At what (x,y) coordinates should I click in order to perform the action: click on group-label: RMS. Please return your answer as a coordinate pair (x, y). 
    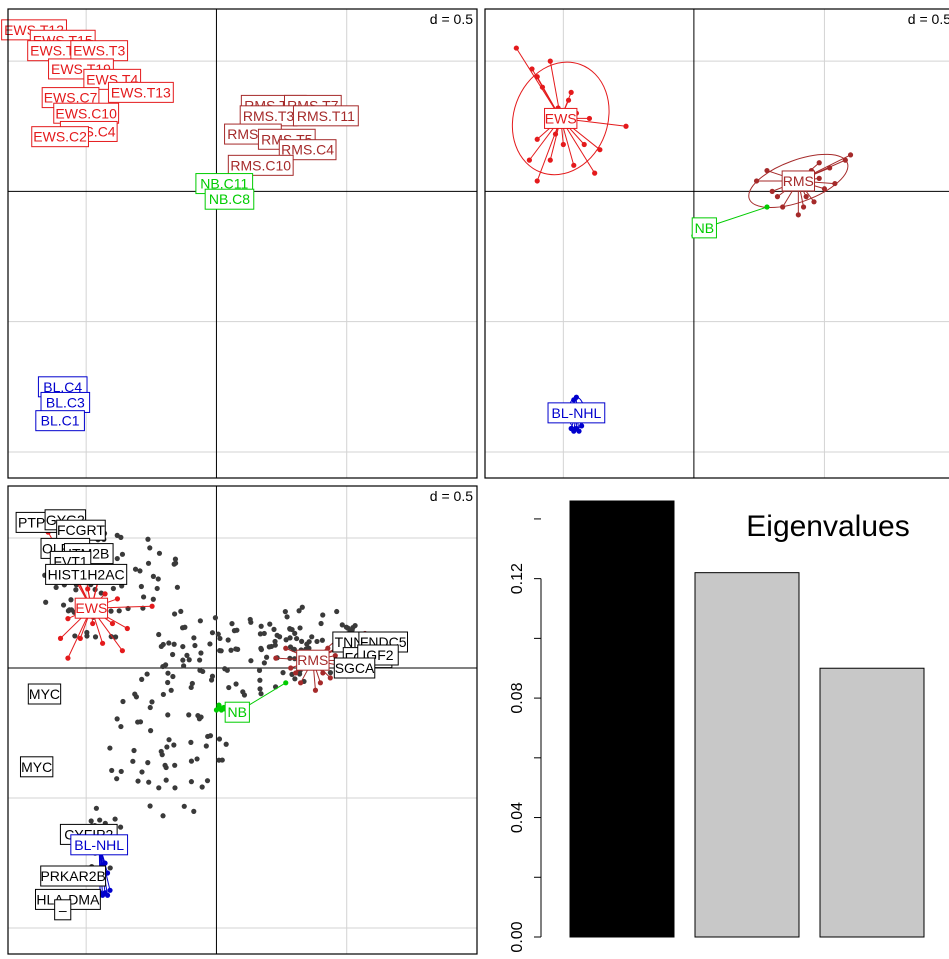
    Looking at the image, I should click on (798, 181).